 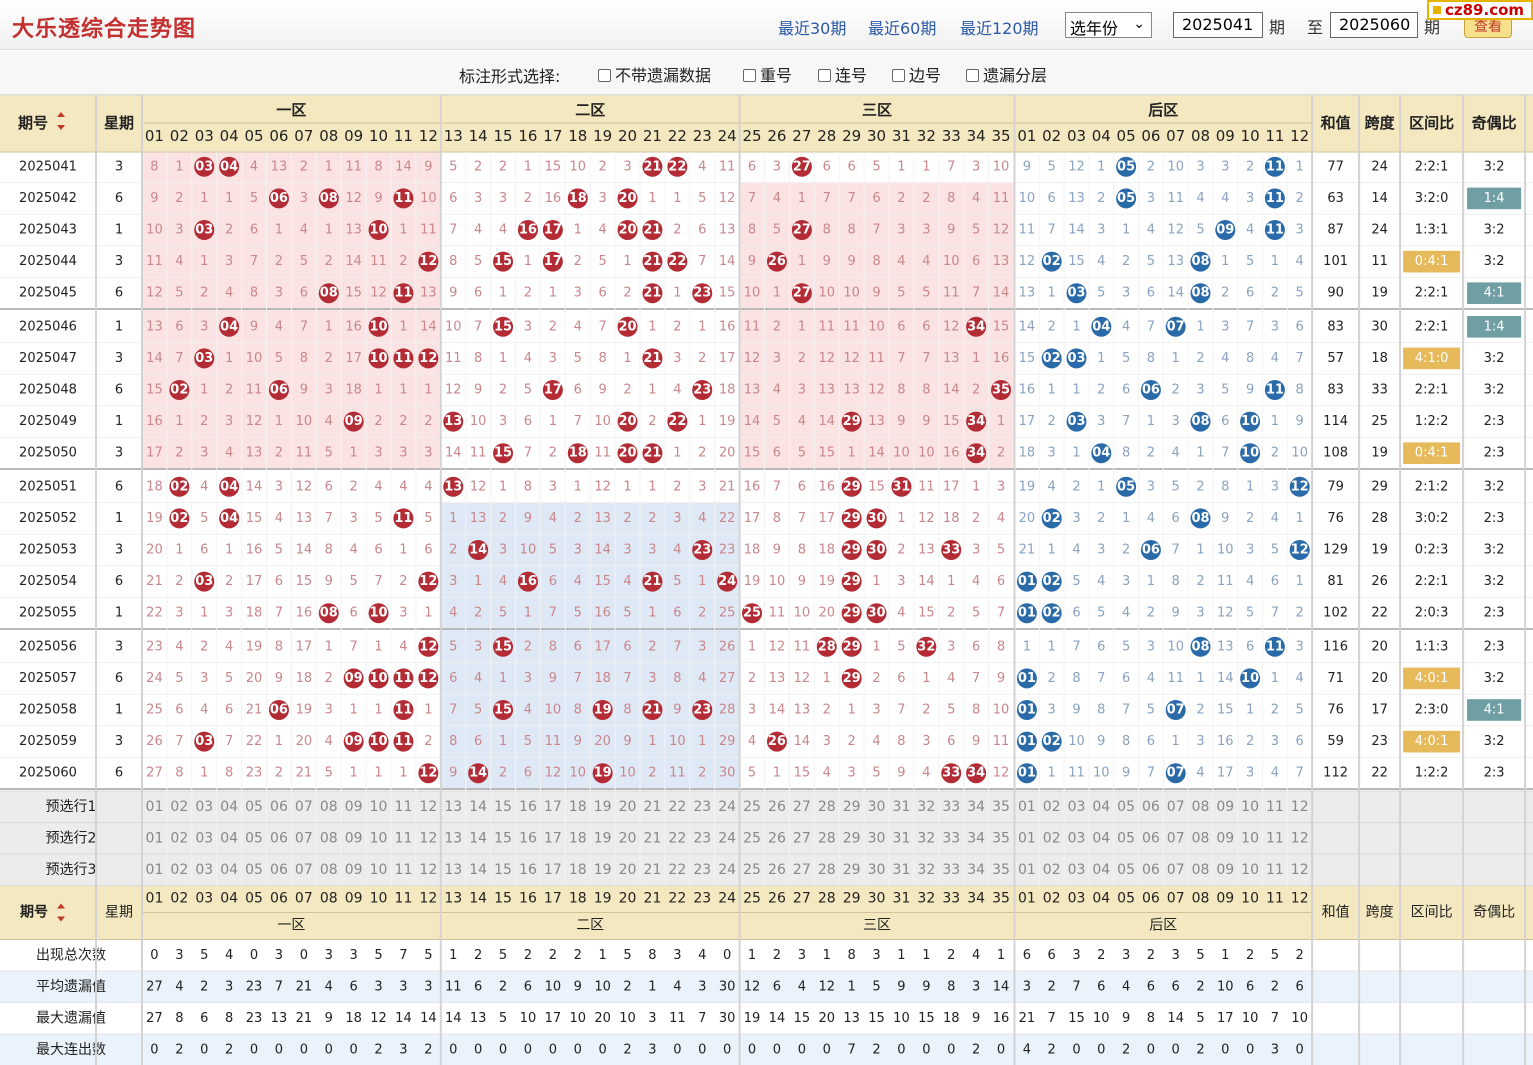 What do you see at coordinates (329, 870) in the screenshot?
I see `preselect-front-number: 08` at bounding box center [329, 870].